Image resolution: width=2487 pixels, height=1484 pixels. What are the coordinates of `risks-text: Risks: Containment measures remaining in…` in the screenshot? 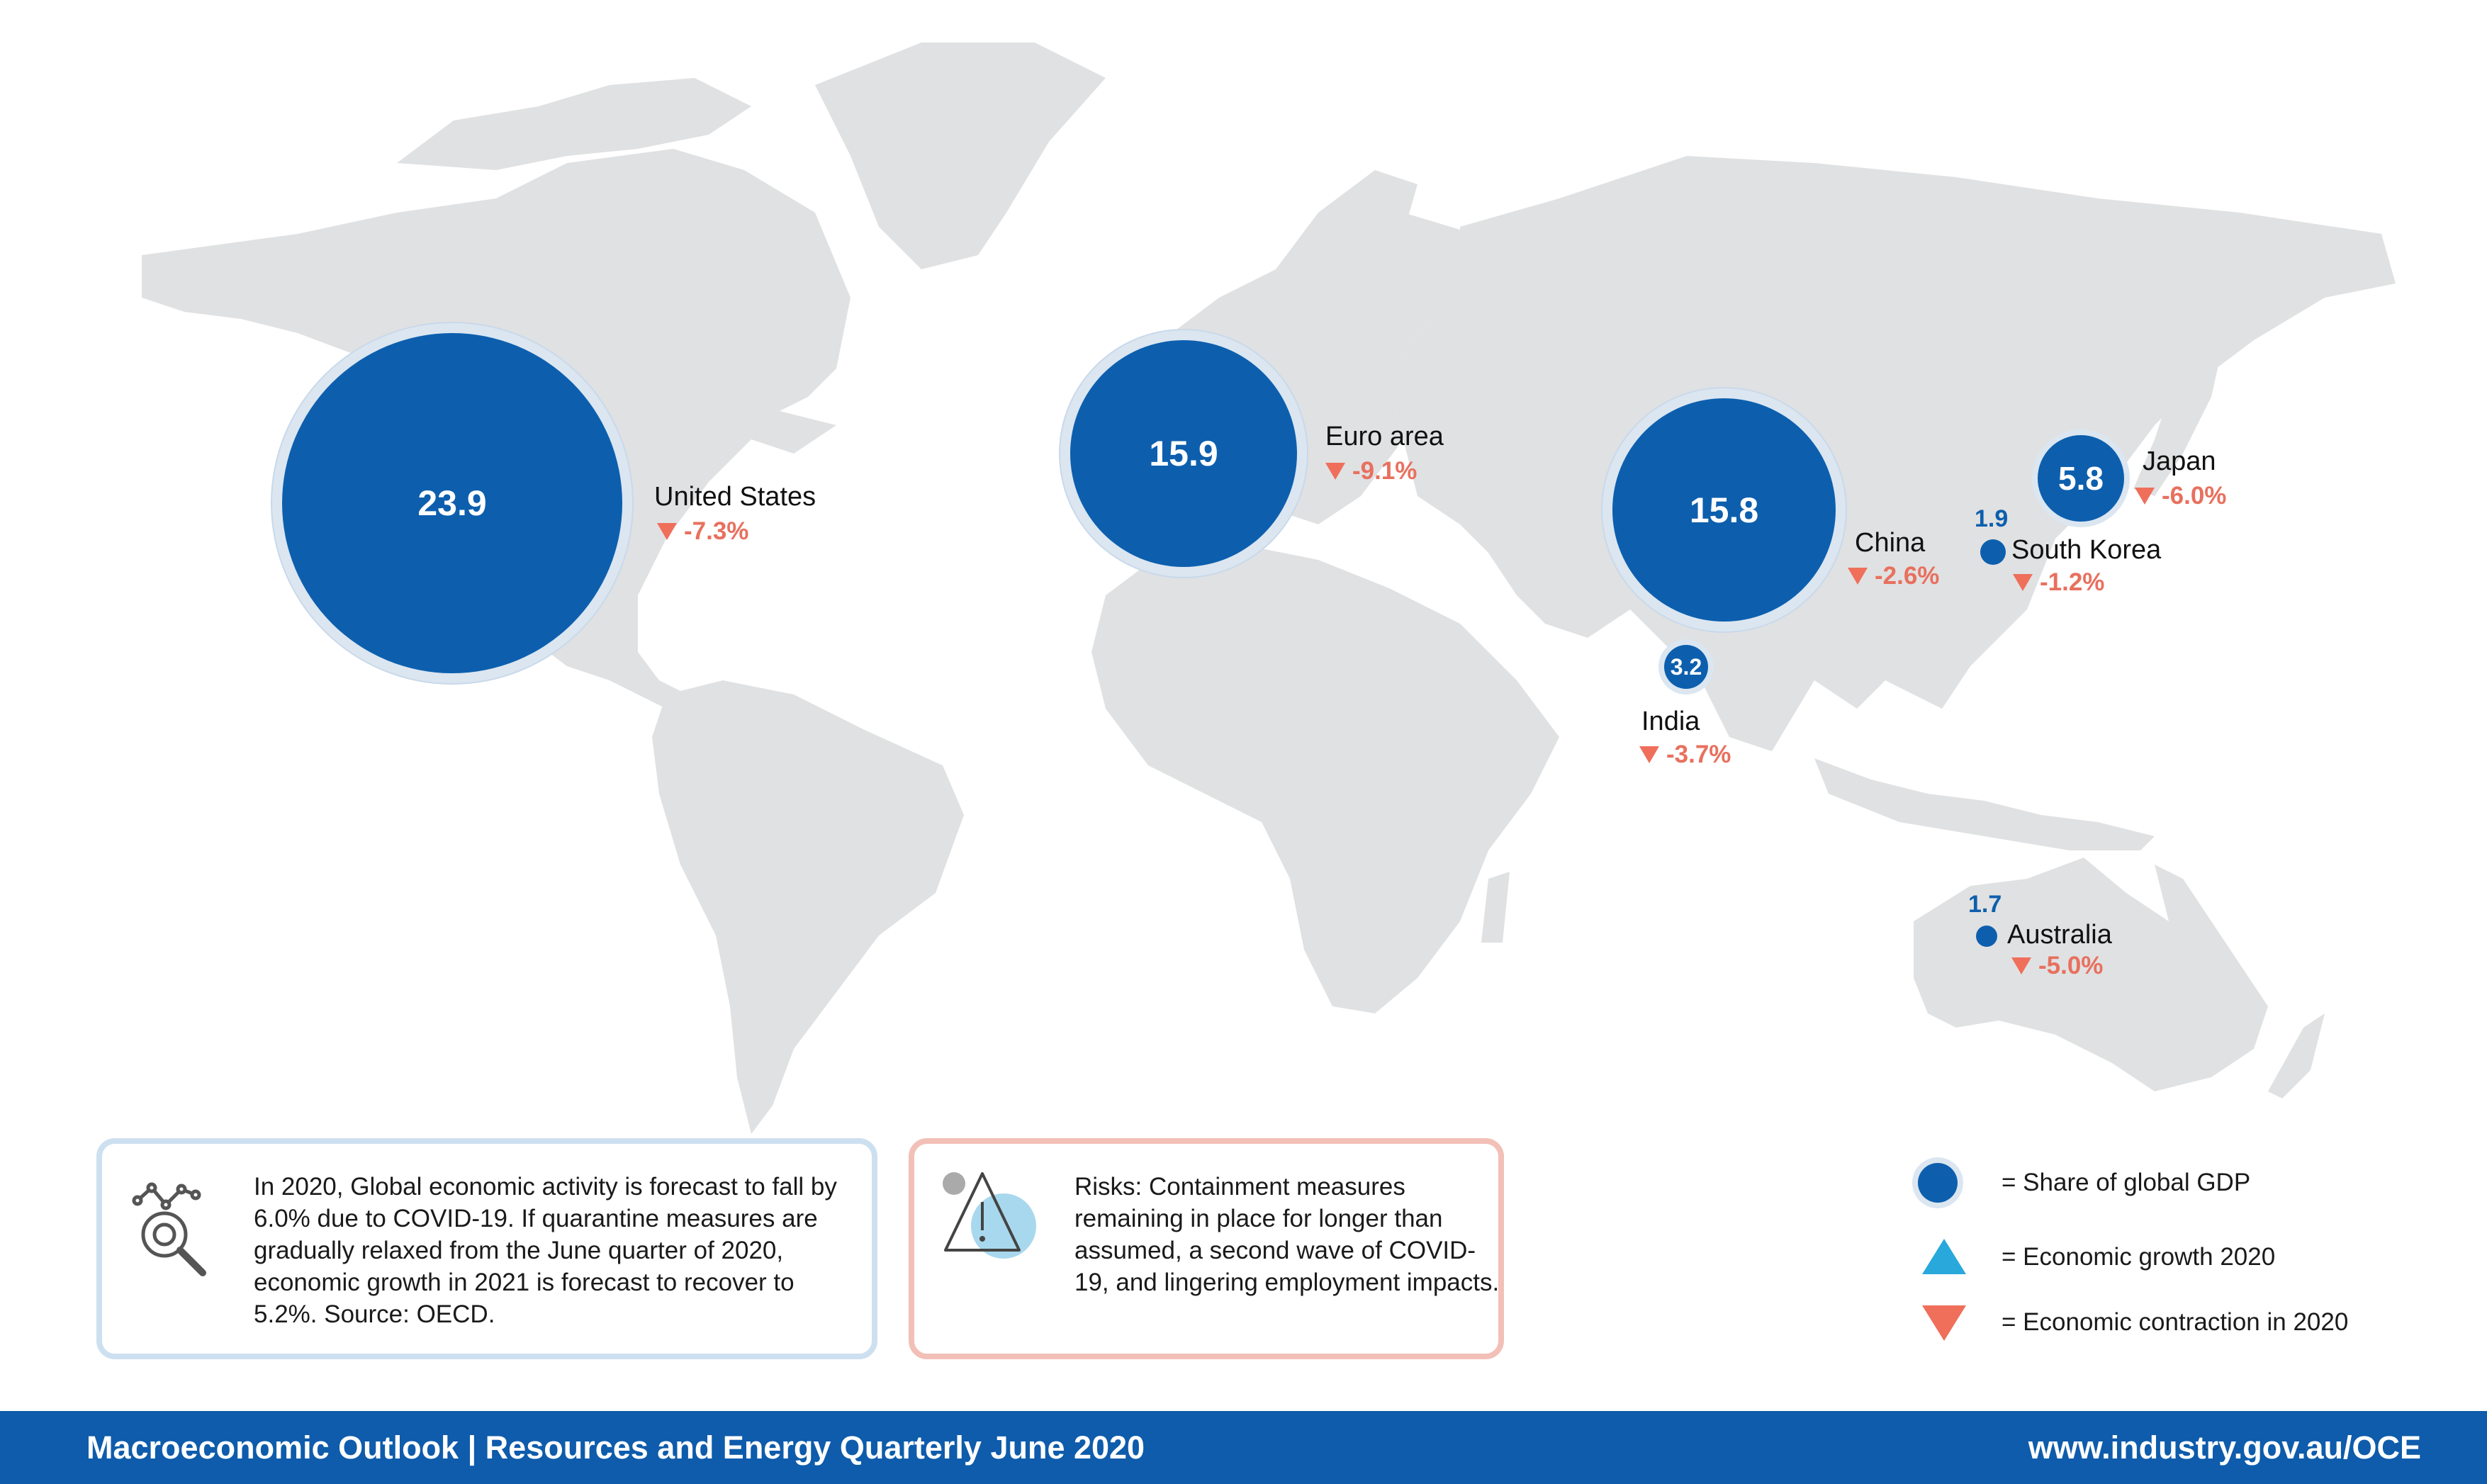 It's located at (1287, 1234).